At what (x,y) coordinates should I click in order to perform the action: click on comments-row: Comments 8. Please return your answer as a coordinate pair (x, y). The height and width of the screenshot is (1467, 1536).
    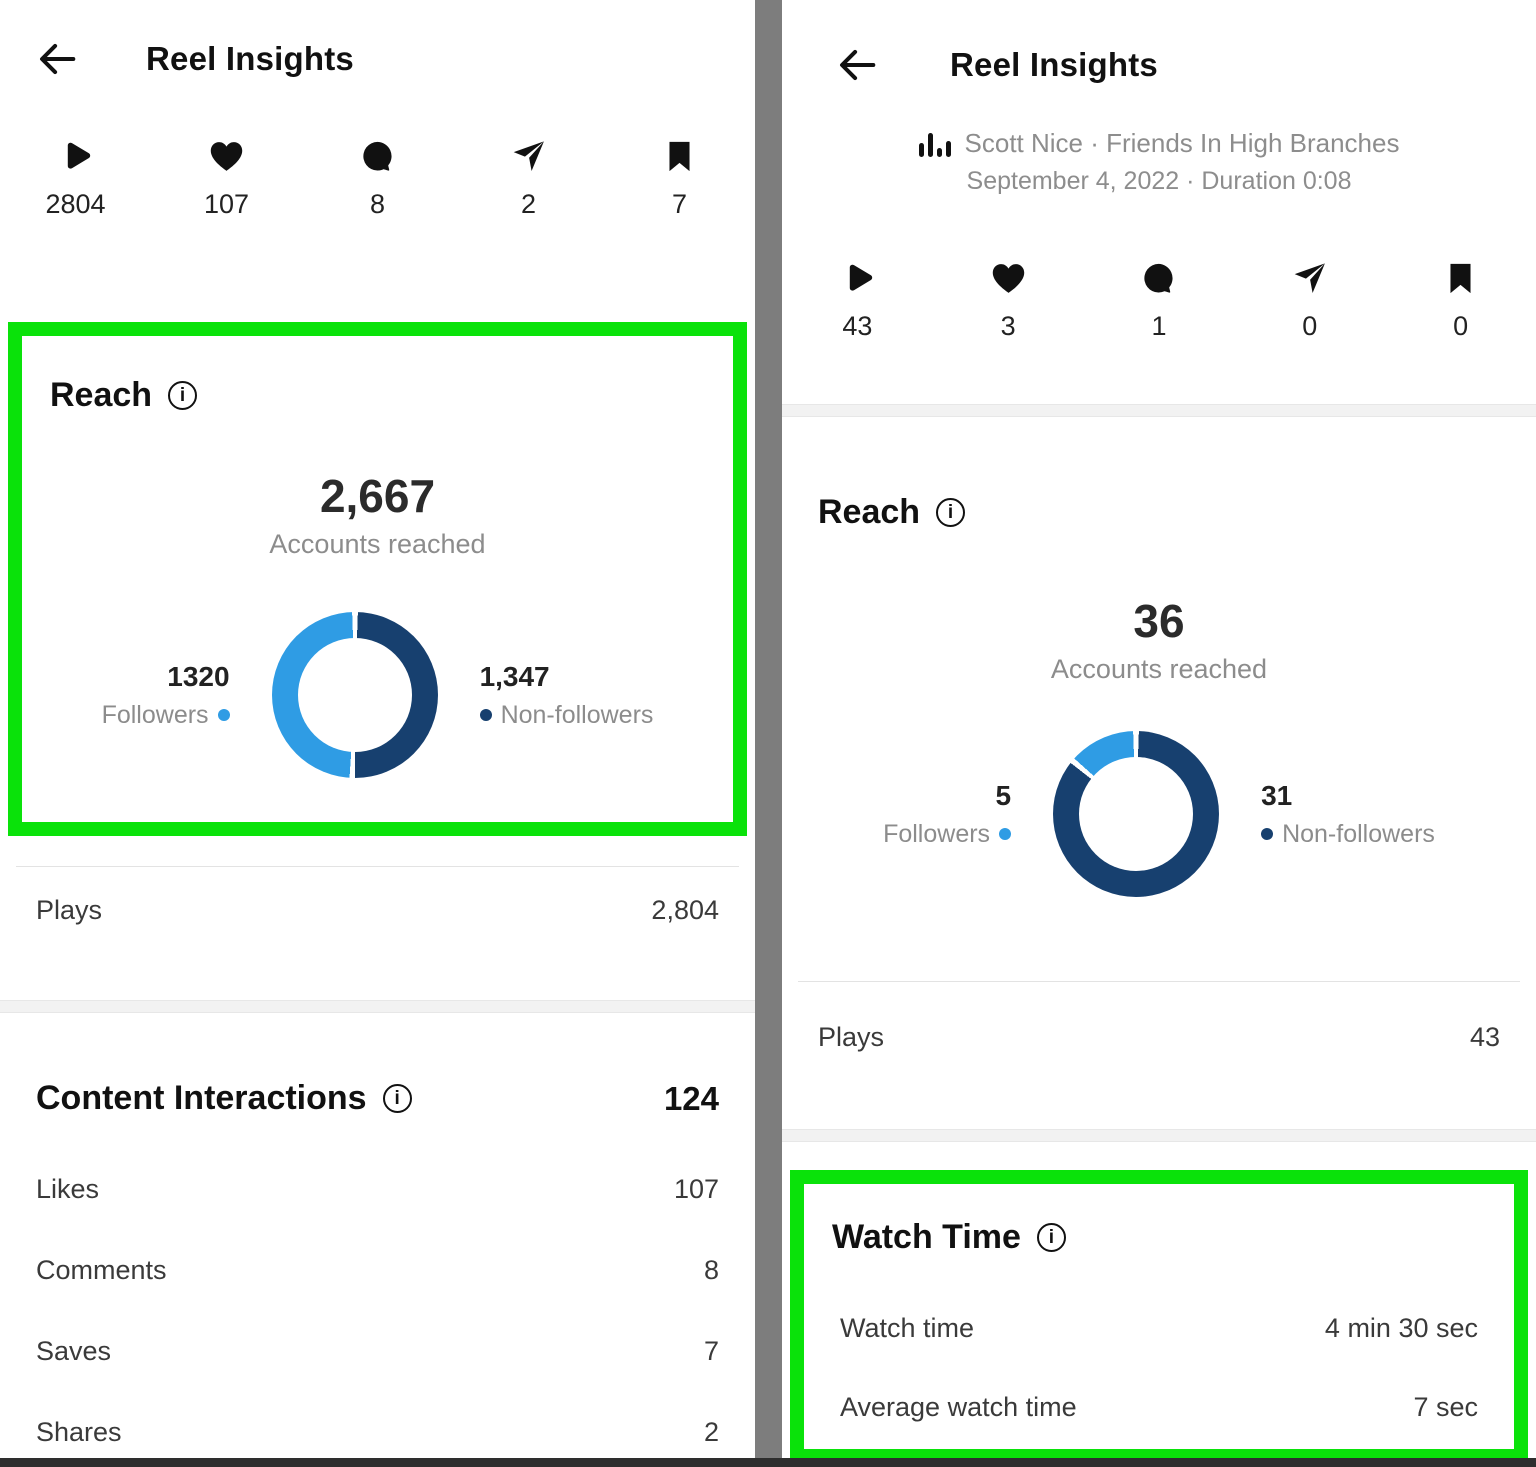
    Looking at the image, I should click on (377, 1270).